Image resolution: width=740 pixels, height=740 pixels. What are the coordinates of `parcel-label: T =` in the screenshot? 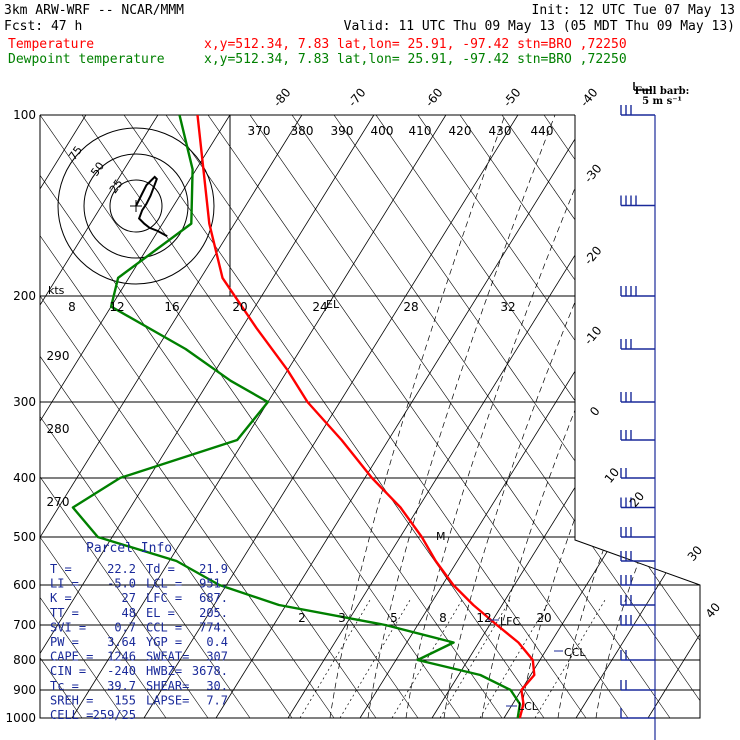 It's located at (61, 569).